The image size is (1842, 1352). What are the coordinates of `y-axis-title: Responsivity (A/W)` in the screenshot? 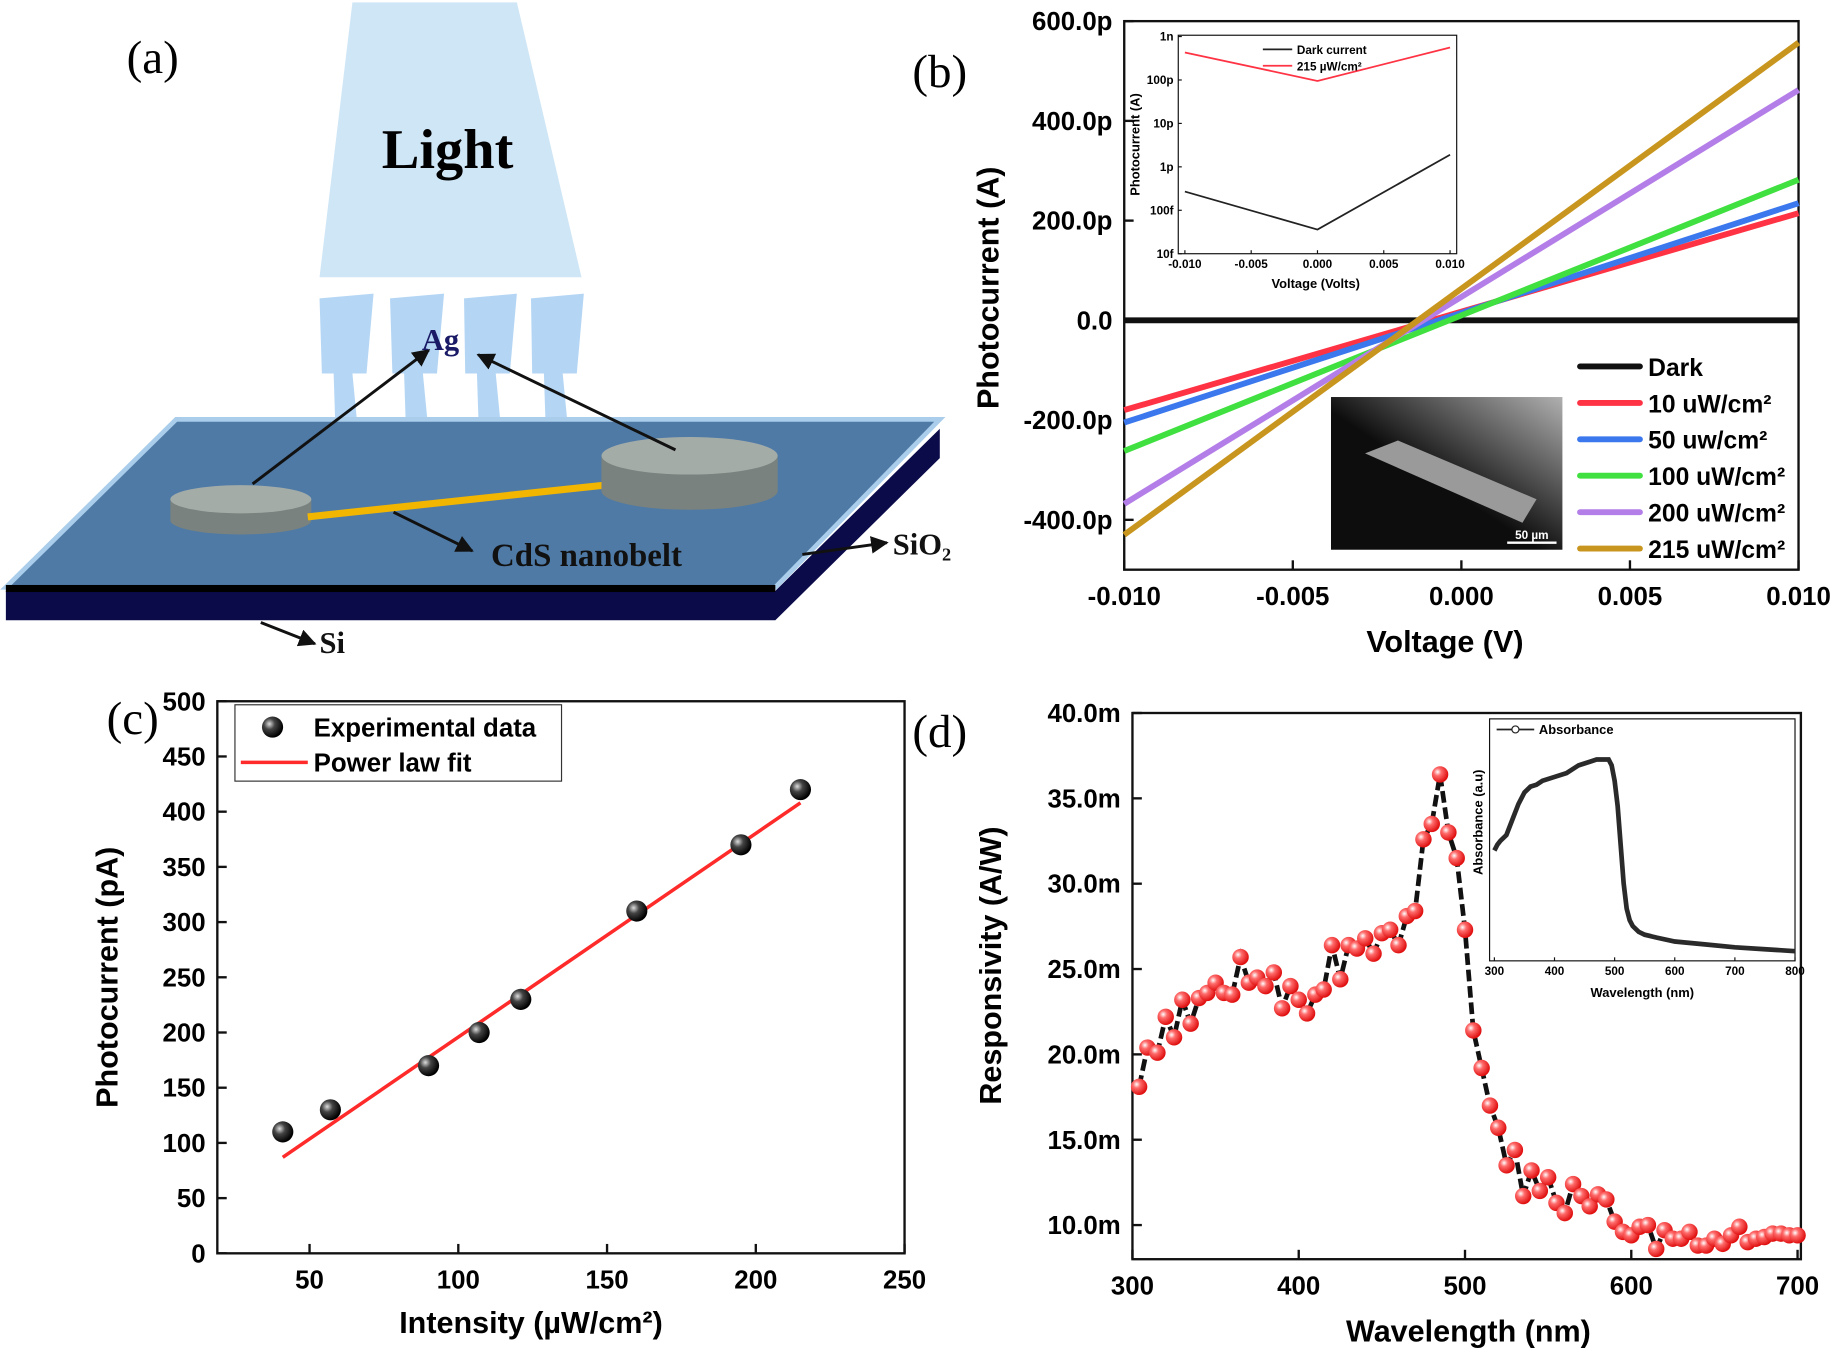 It's located at (991, 965).